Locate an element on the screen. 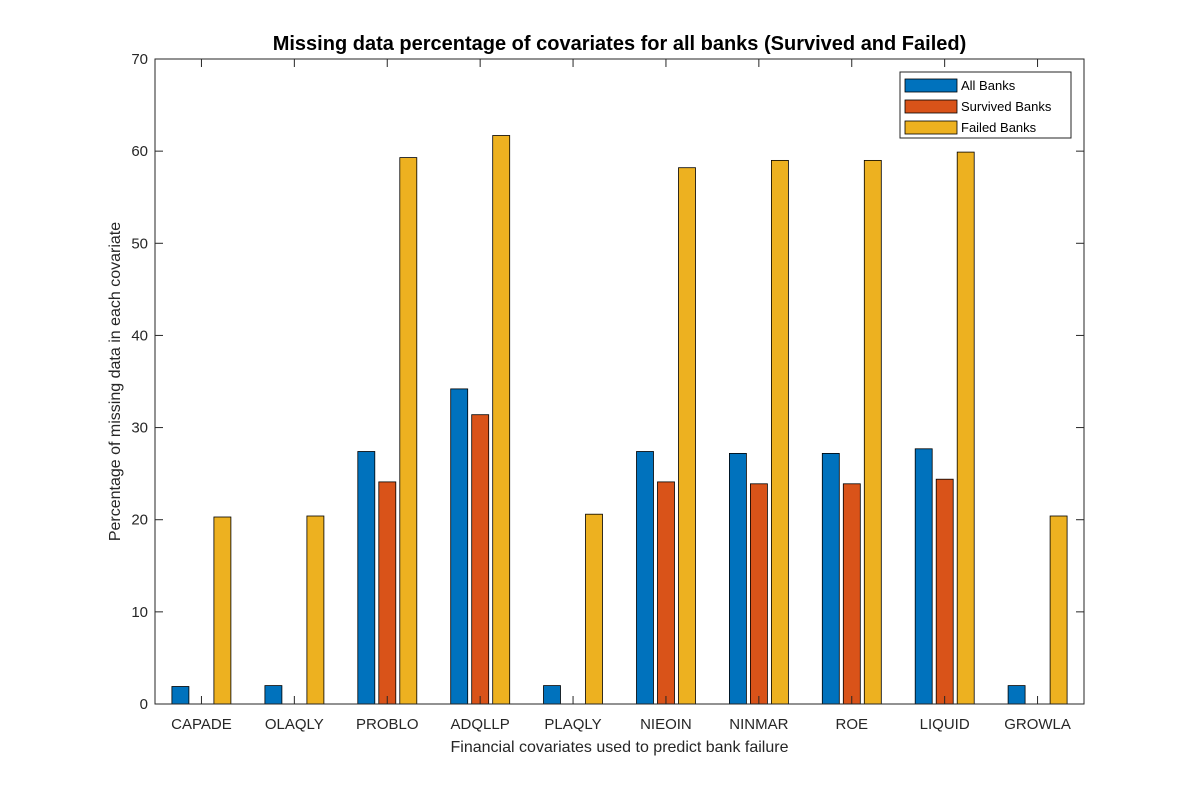  legend-label: All Banks is located at coordinates (988, 85).